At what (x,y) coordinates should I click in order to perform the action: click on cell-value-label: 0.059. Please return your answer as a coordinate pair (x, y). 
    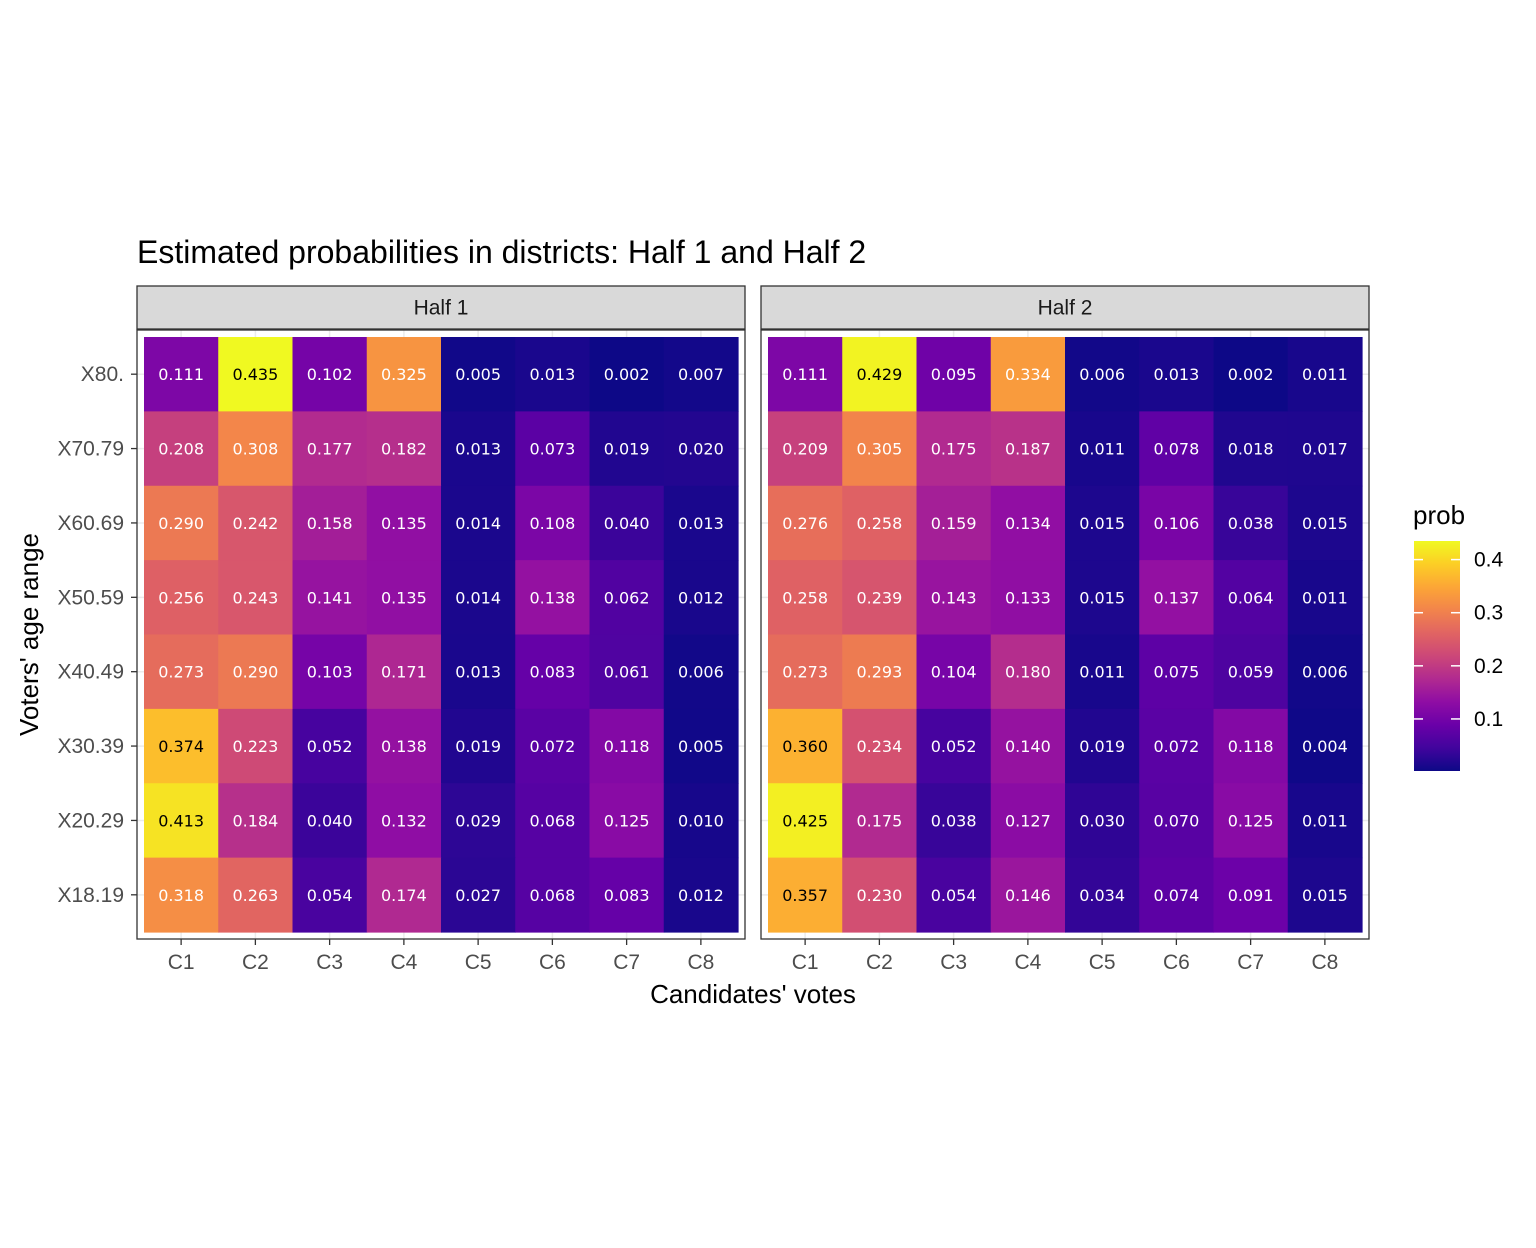
    Looking at the image, I should click on (1251, 672).